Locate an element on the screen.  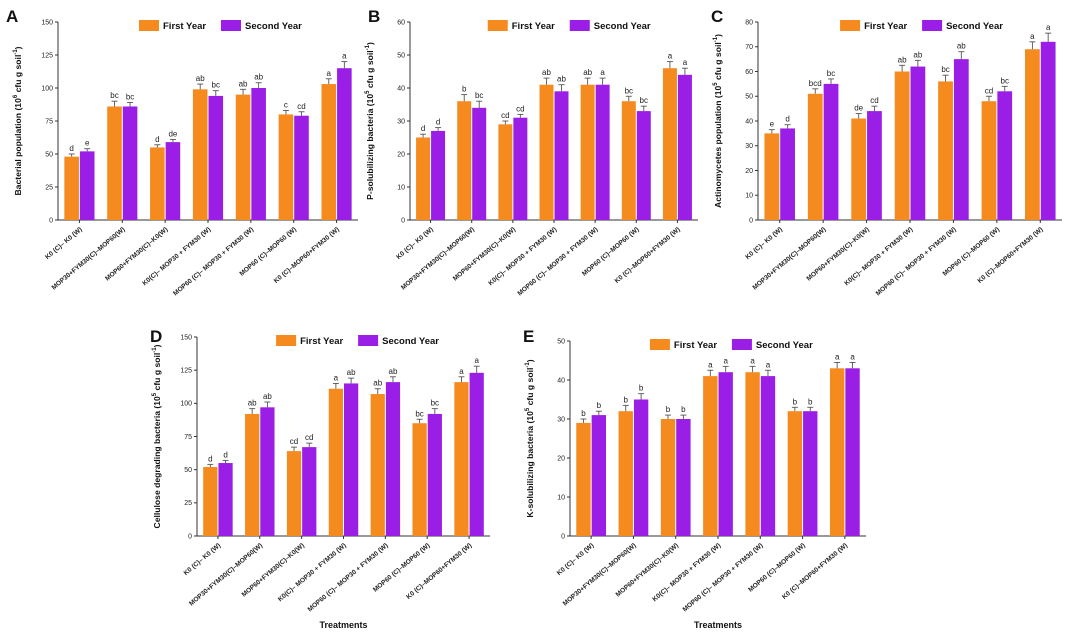
significance-letter: d is located at coordinates (210, 458).